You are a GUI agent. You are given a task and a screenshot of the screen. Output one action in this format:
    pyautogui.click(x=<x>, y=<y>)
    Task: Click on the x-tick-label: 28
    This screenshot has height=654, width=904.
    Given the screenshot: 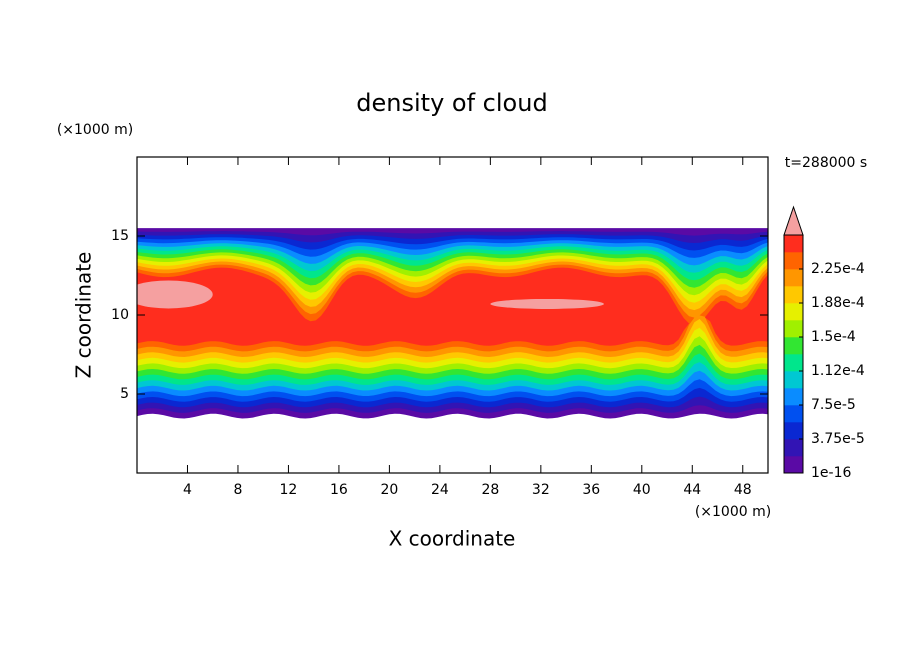 What is the action you would take?
    pyautogui.click(x=490, y=490)
    